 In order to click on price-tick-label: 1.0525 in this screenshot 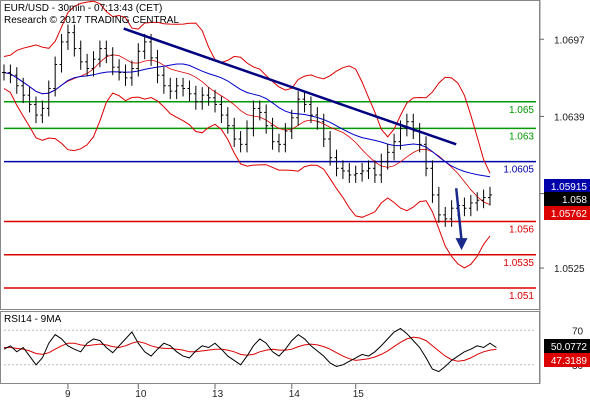, I will do `click(569, 269)`.